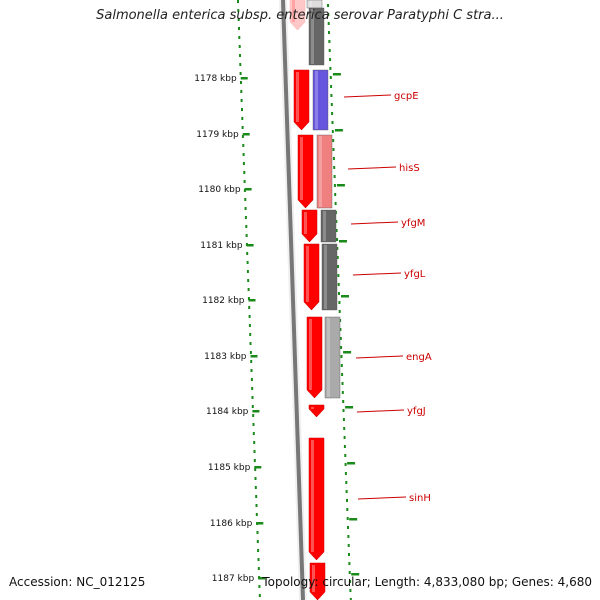  What do you see at coordinates (387, 297) in the screenshot?
I see `gene-labels: gcpE hisS yfgM yfgL engA yfgJ sinH` at bounding box center [387, 297].